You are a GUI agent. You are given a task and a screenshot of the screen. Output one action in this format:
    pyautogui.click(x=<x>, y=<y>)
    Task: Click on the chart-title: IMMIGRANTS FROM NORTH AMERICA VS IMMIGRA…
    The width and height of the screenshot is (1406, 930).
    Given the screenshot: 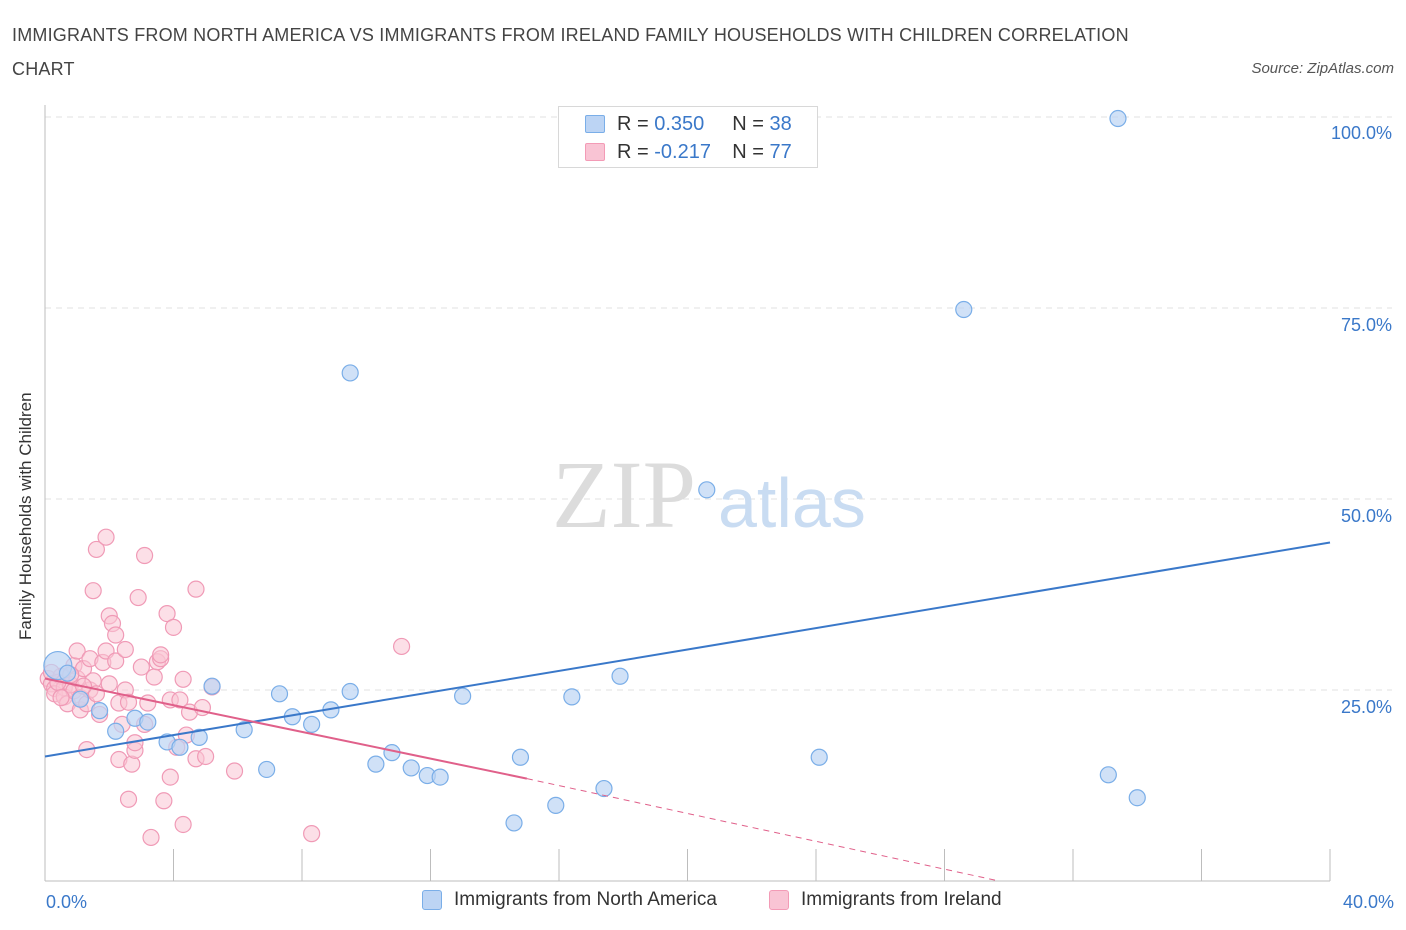 What is the action you would take?
    pyautogui.click(x=570, y=52)
    